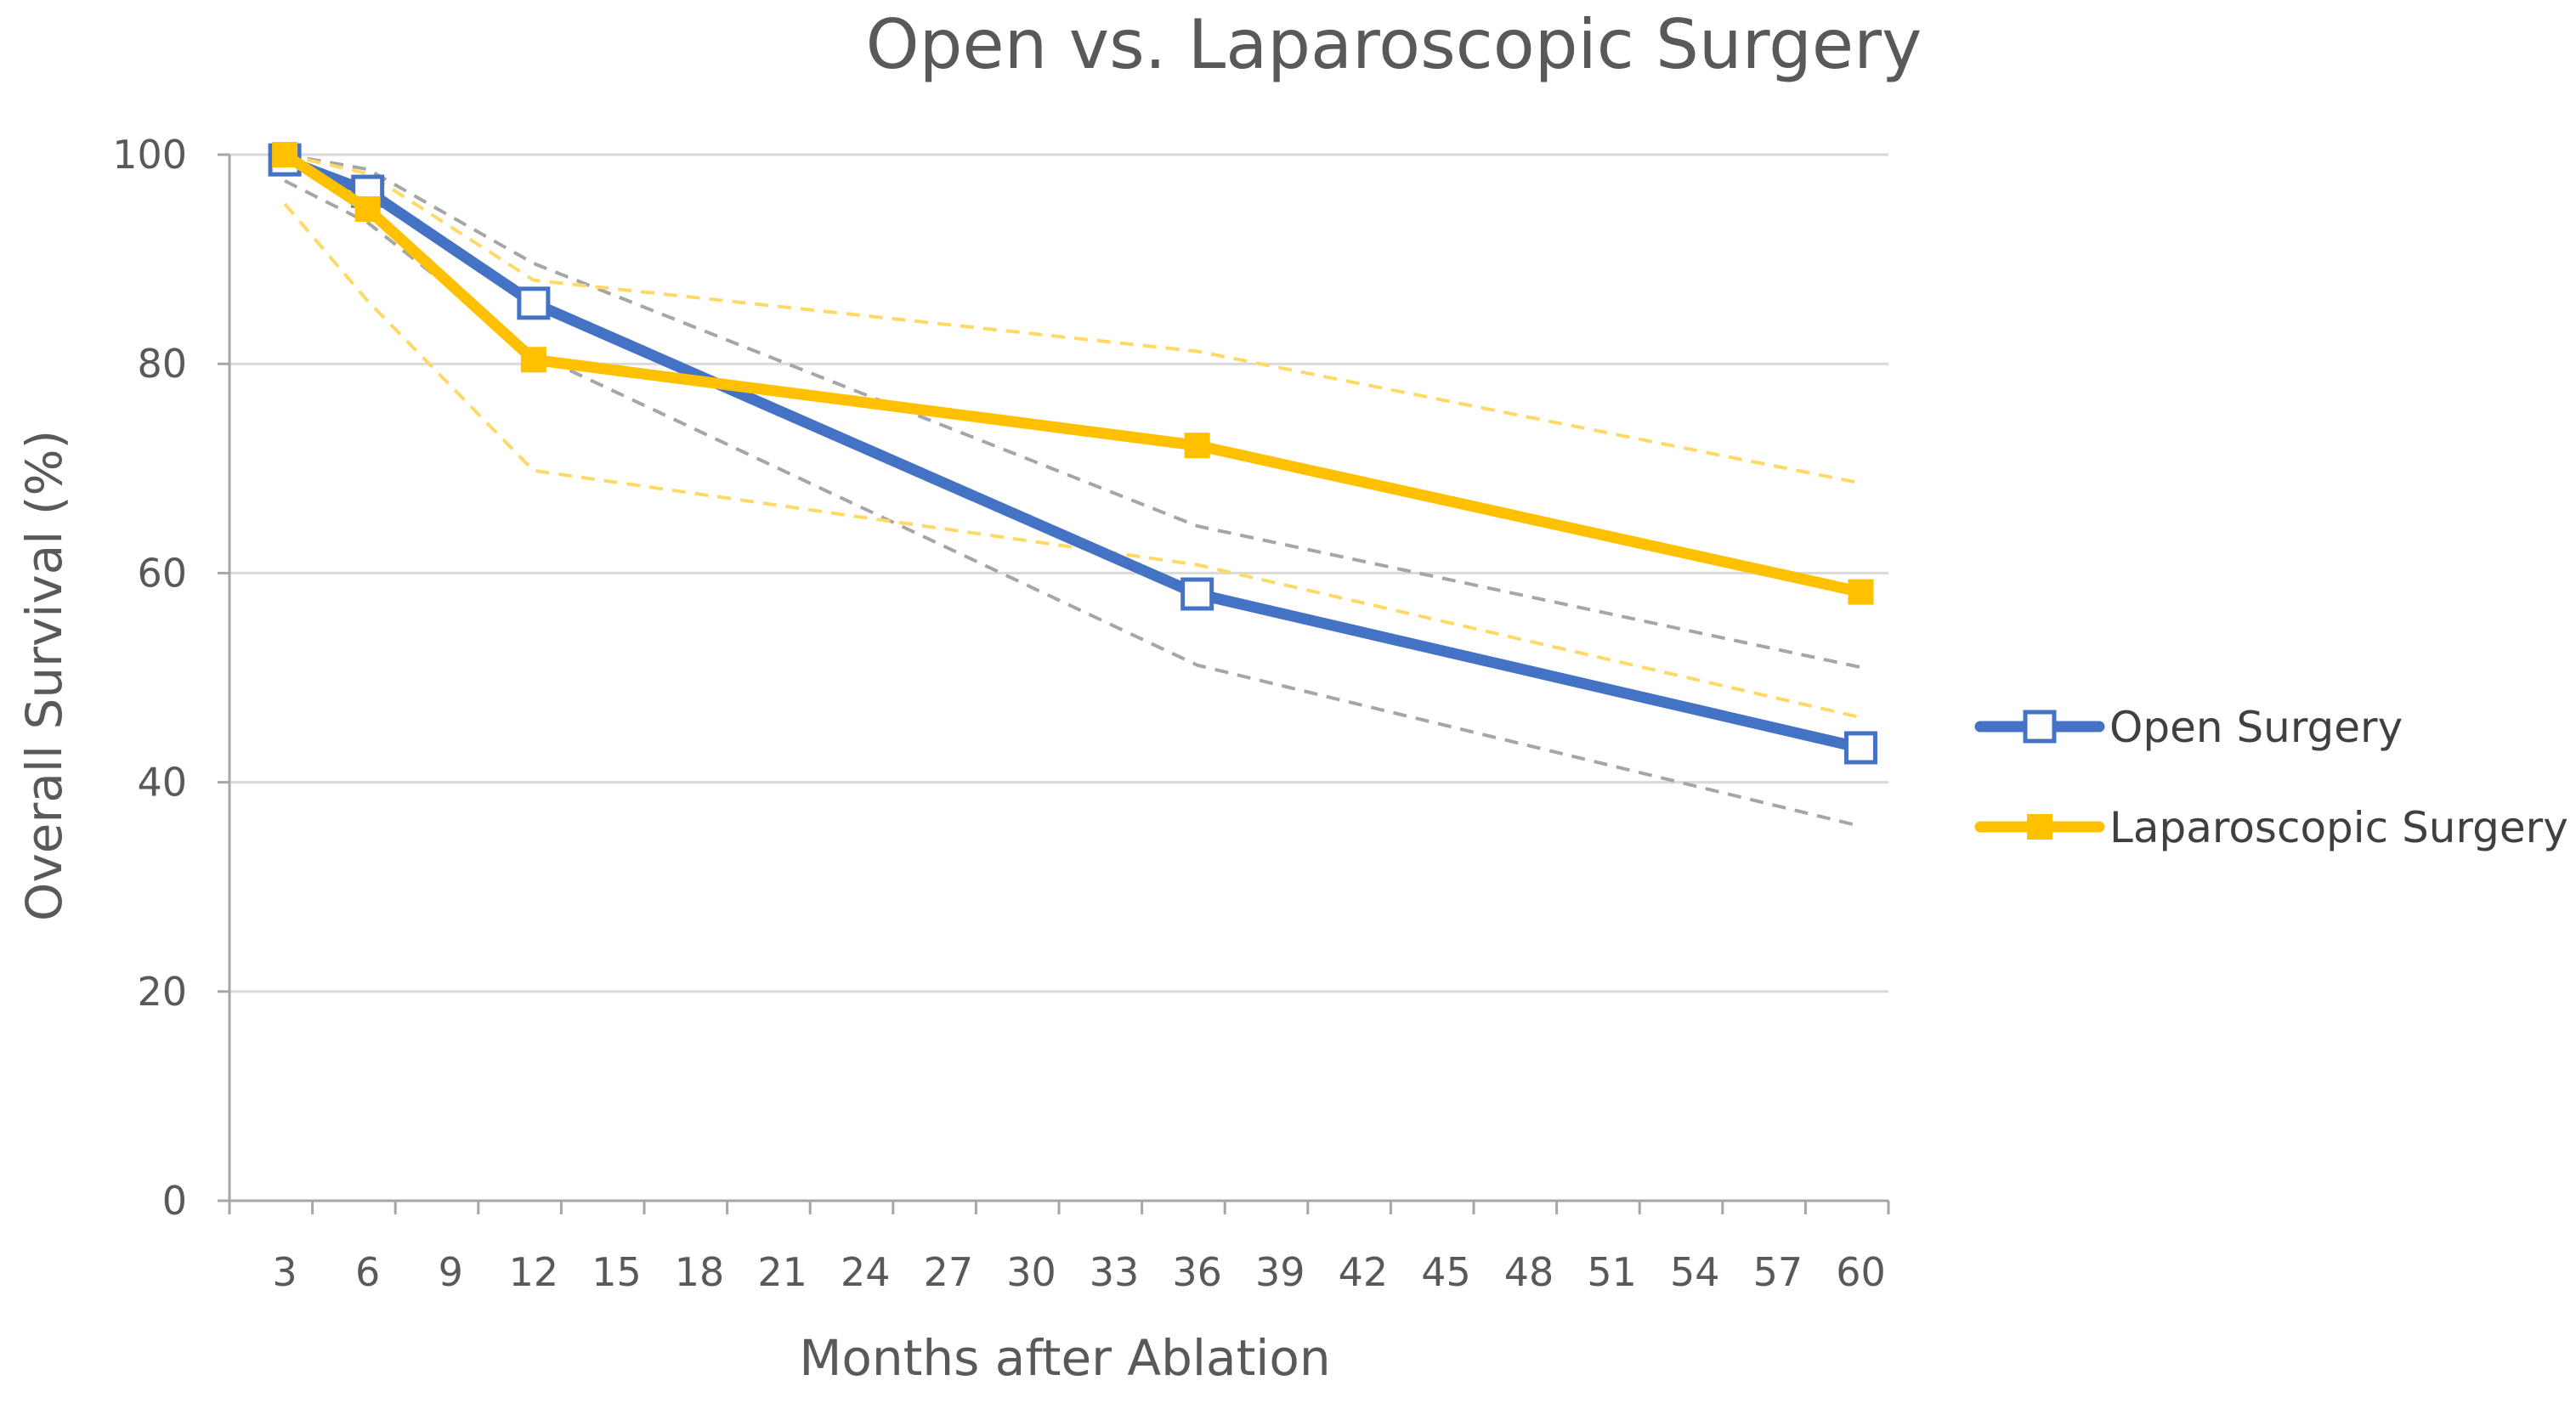 Image resolution: width=2576 pixels, height=1403 pixels. I want to click on legend-open-surgery-marker, so click(2040, 727).